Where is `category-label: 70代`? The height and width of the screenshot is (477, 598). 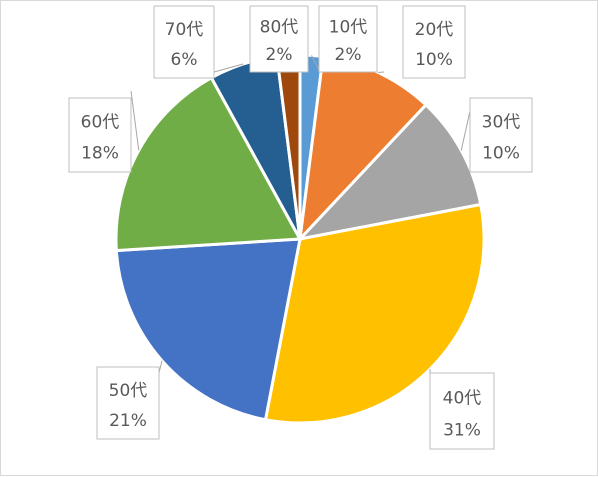
category-label: 70代 is located at coordinates (184, 30).